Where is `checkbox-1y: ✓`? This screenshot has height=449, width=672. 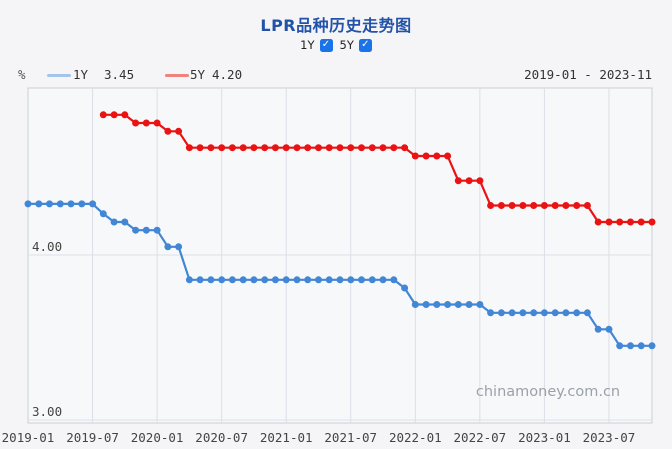 checkbox-1y: ✓ is located at coordinates (326, 45).